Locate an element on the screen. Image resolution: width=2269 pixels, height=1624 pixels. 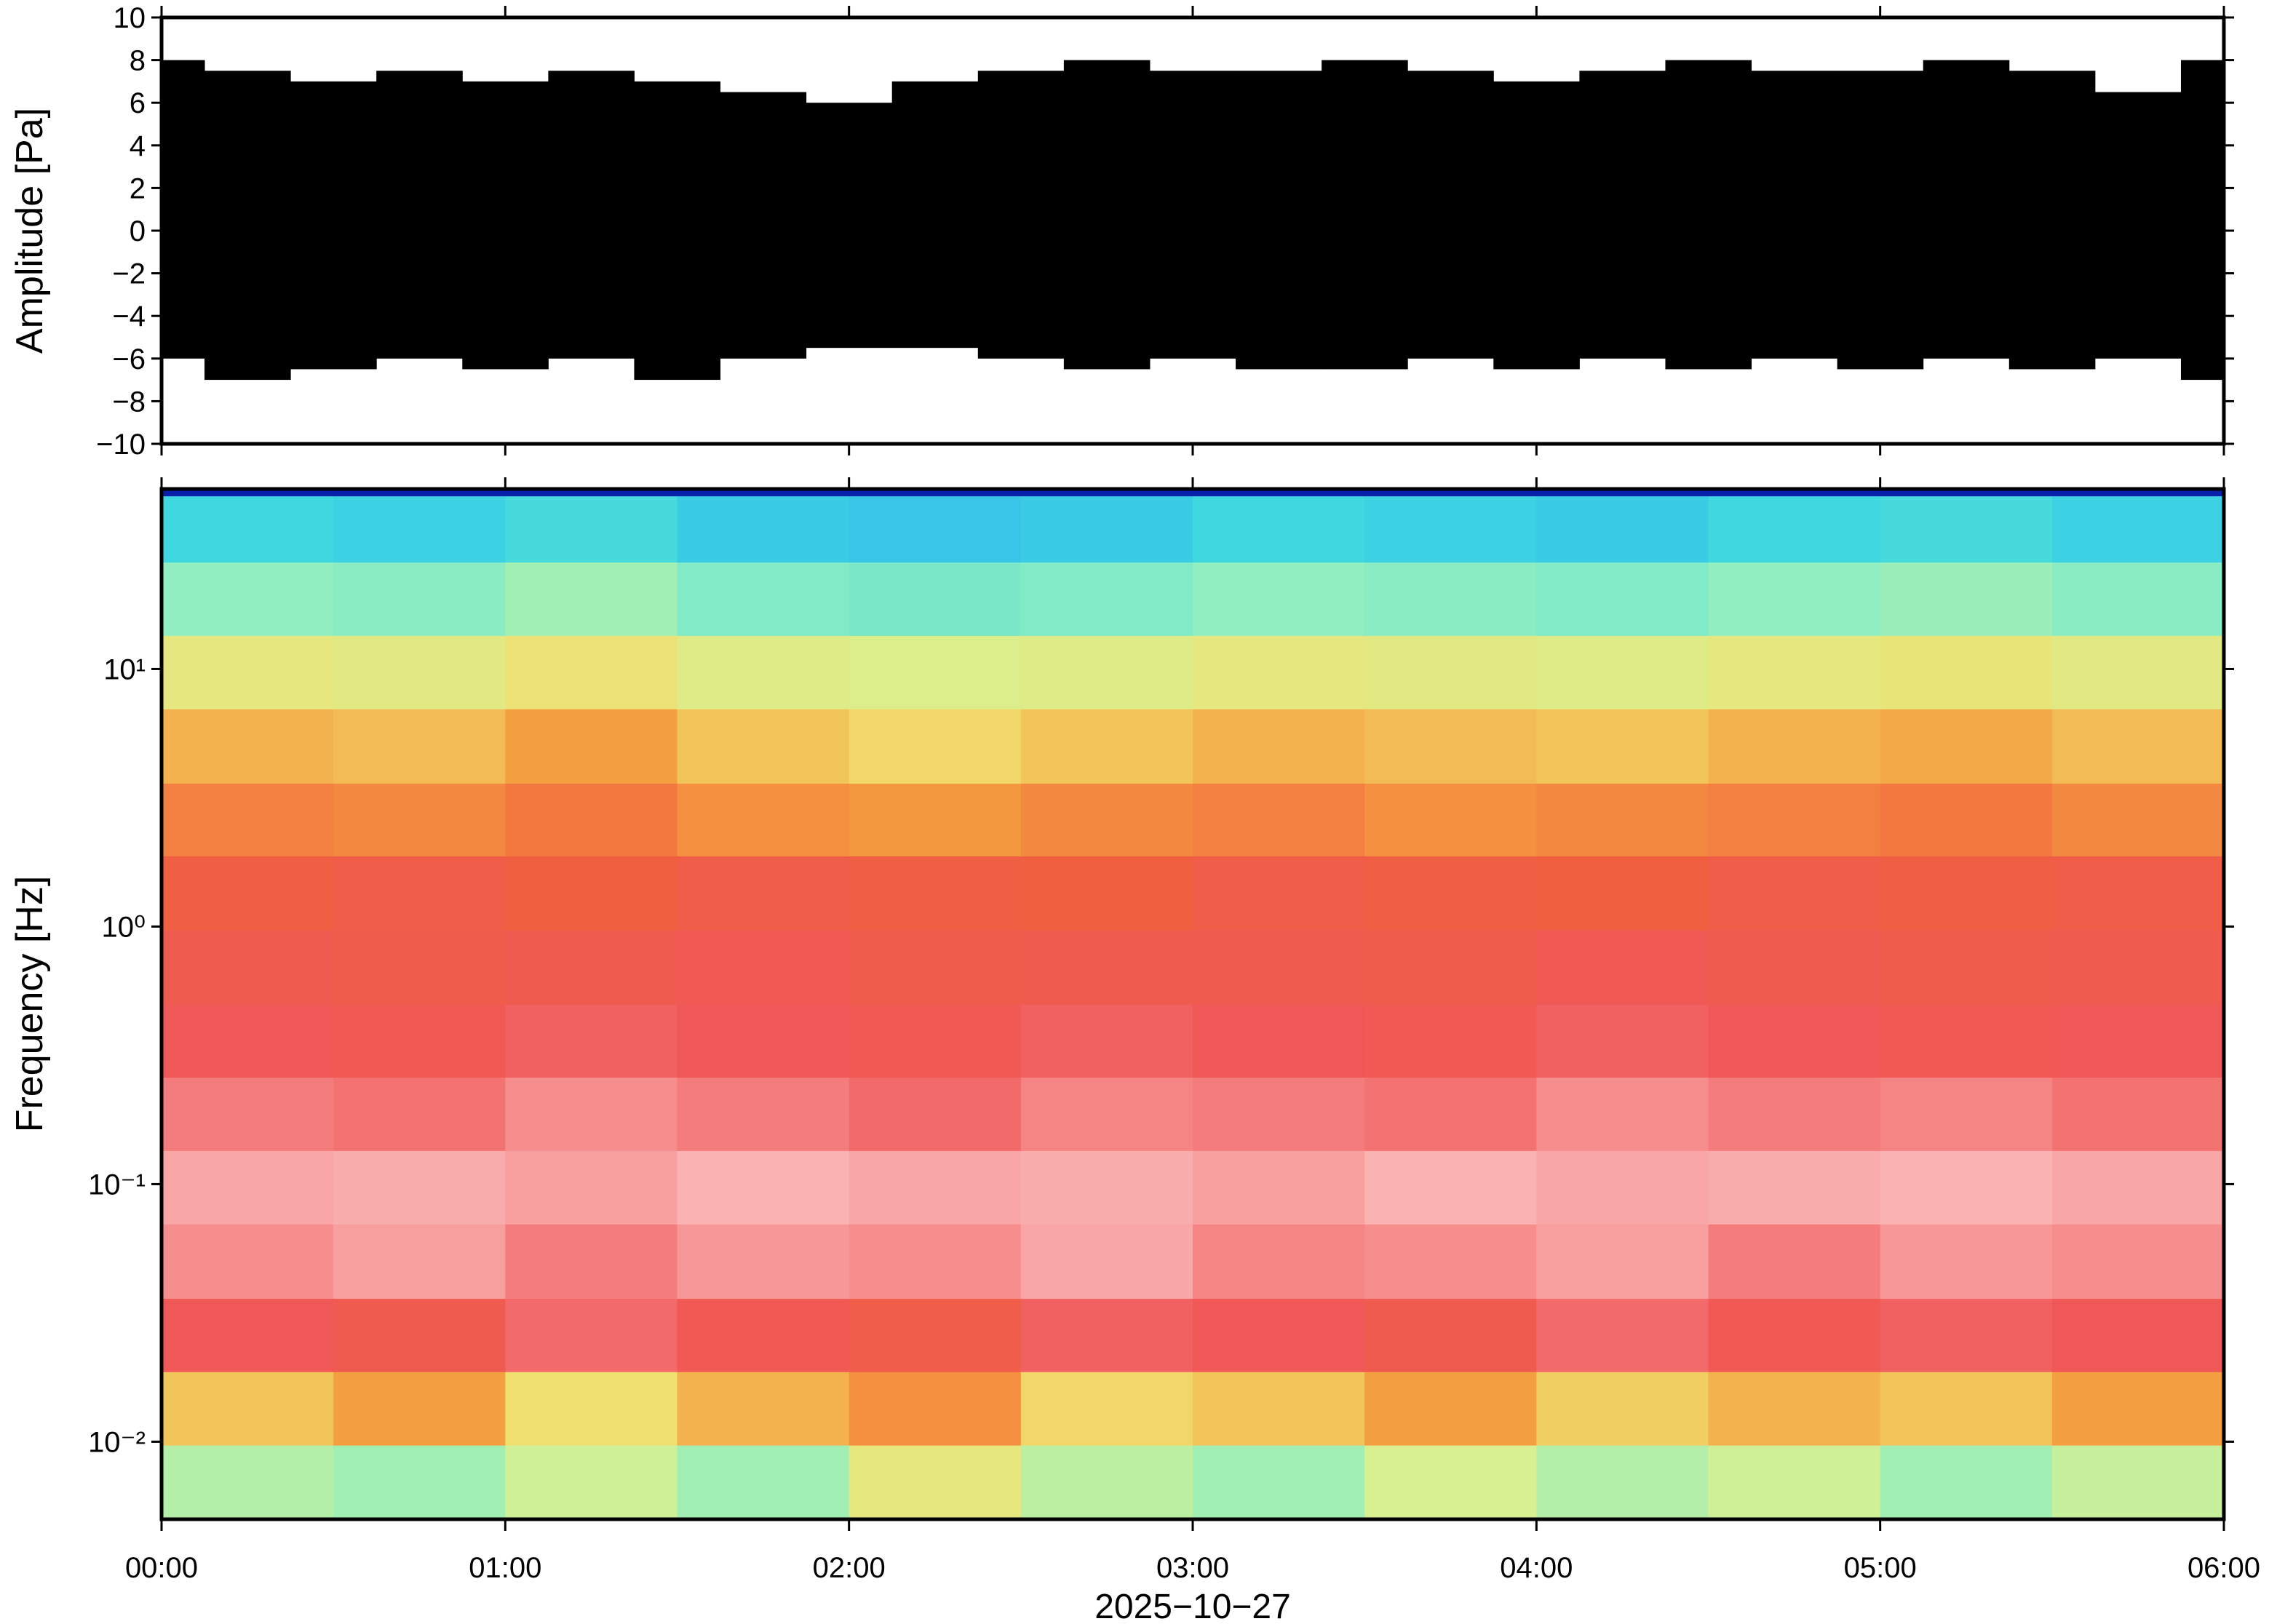
y-tick-label: 10⁻¹ is located at coordinates (117, 1185).